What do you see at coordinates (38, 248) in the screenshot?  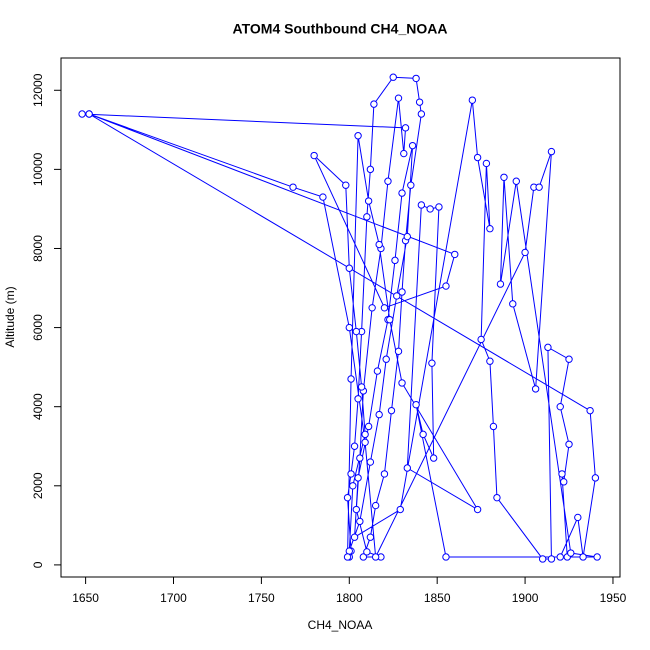 I see `y-tick-label: 8000` at bounding box center [38, 248].